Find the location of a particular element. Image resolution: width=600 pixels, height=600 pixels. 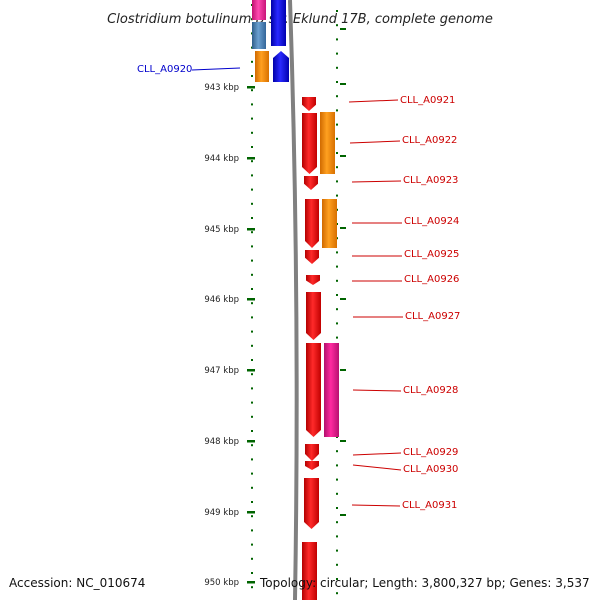

gene-label: CLL_A0931 is located at coordinates (429, 505).